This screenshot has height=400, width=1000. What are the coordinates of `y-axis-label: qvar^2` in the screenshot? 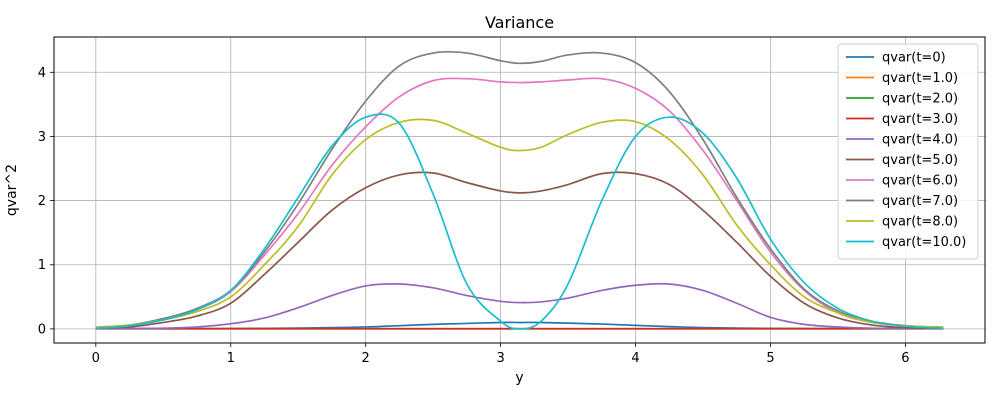 It's located at (12, 190).